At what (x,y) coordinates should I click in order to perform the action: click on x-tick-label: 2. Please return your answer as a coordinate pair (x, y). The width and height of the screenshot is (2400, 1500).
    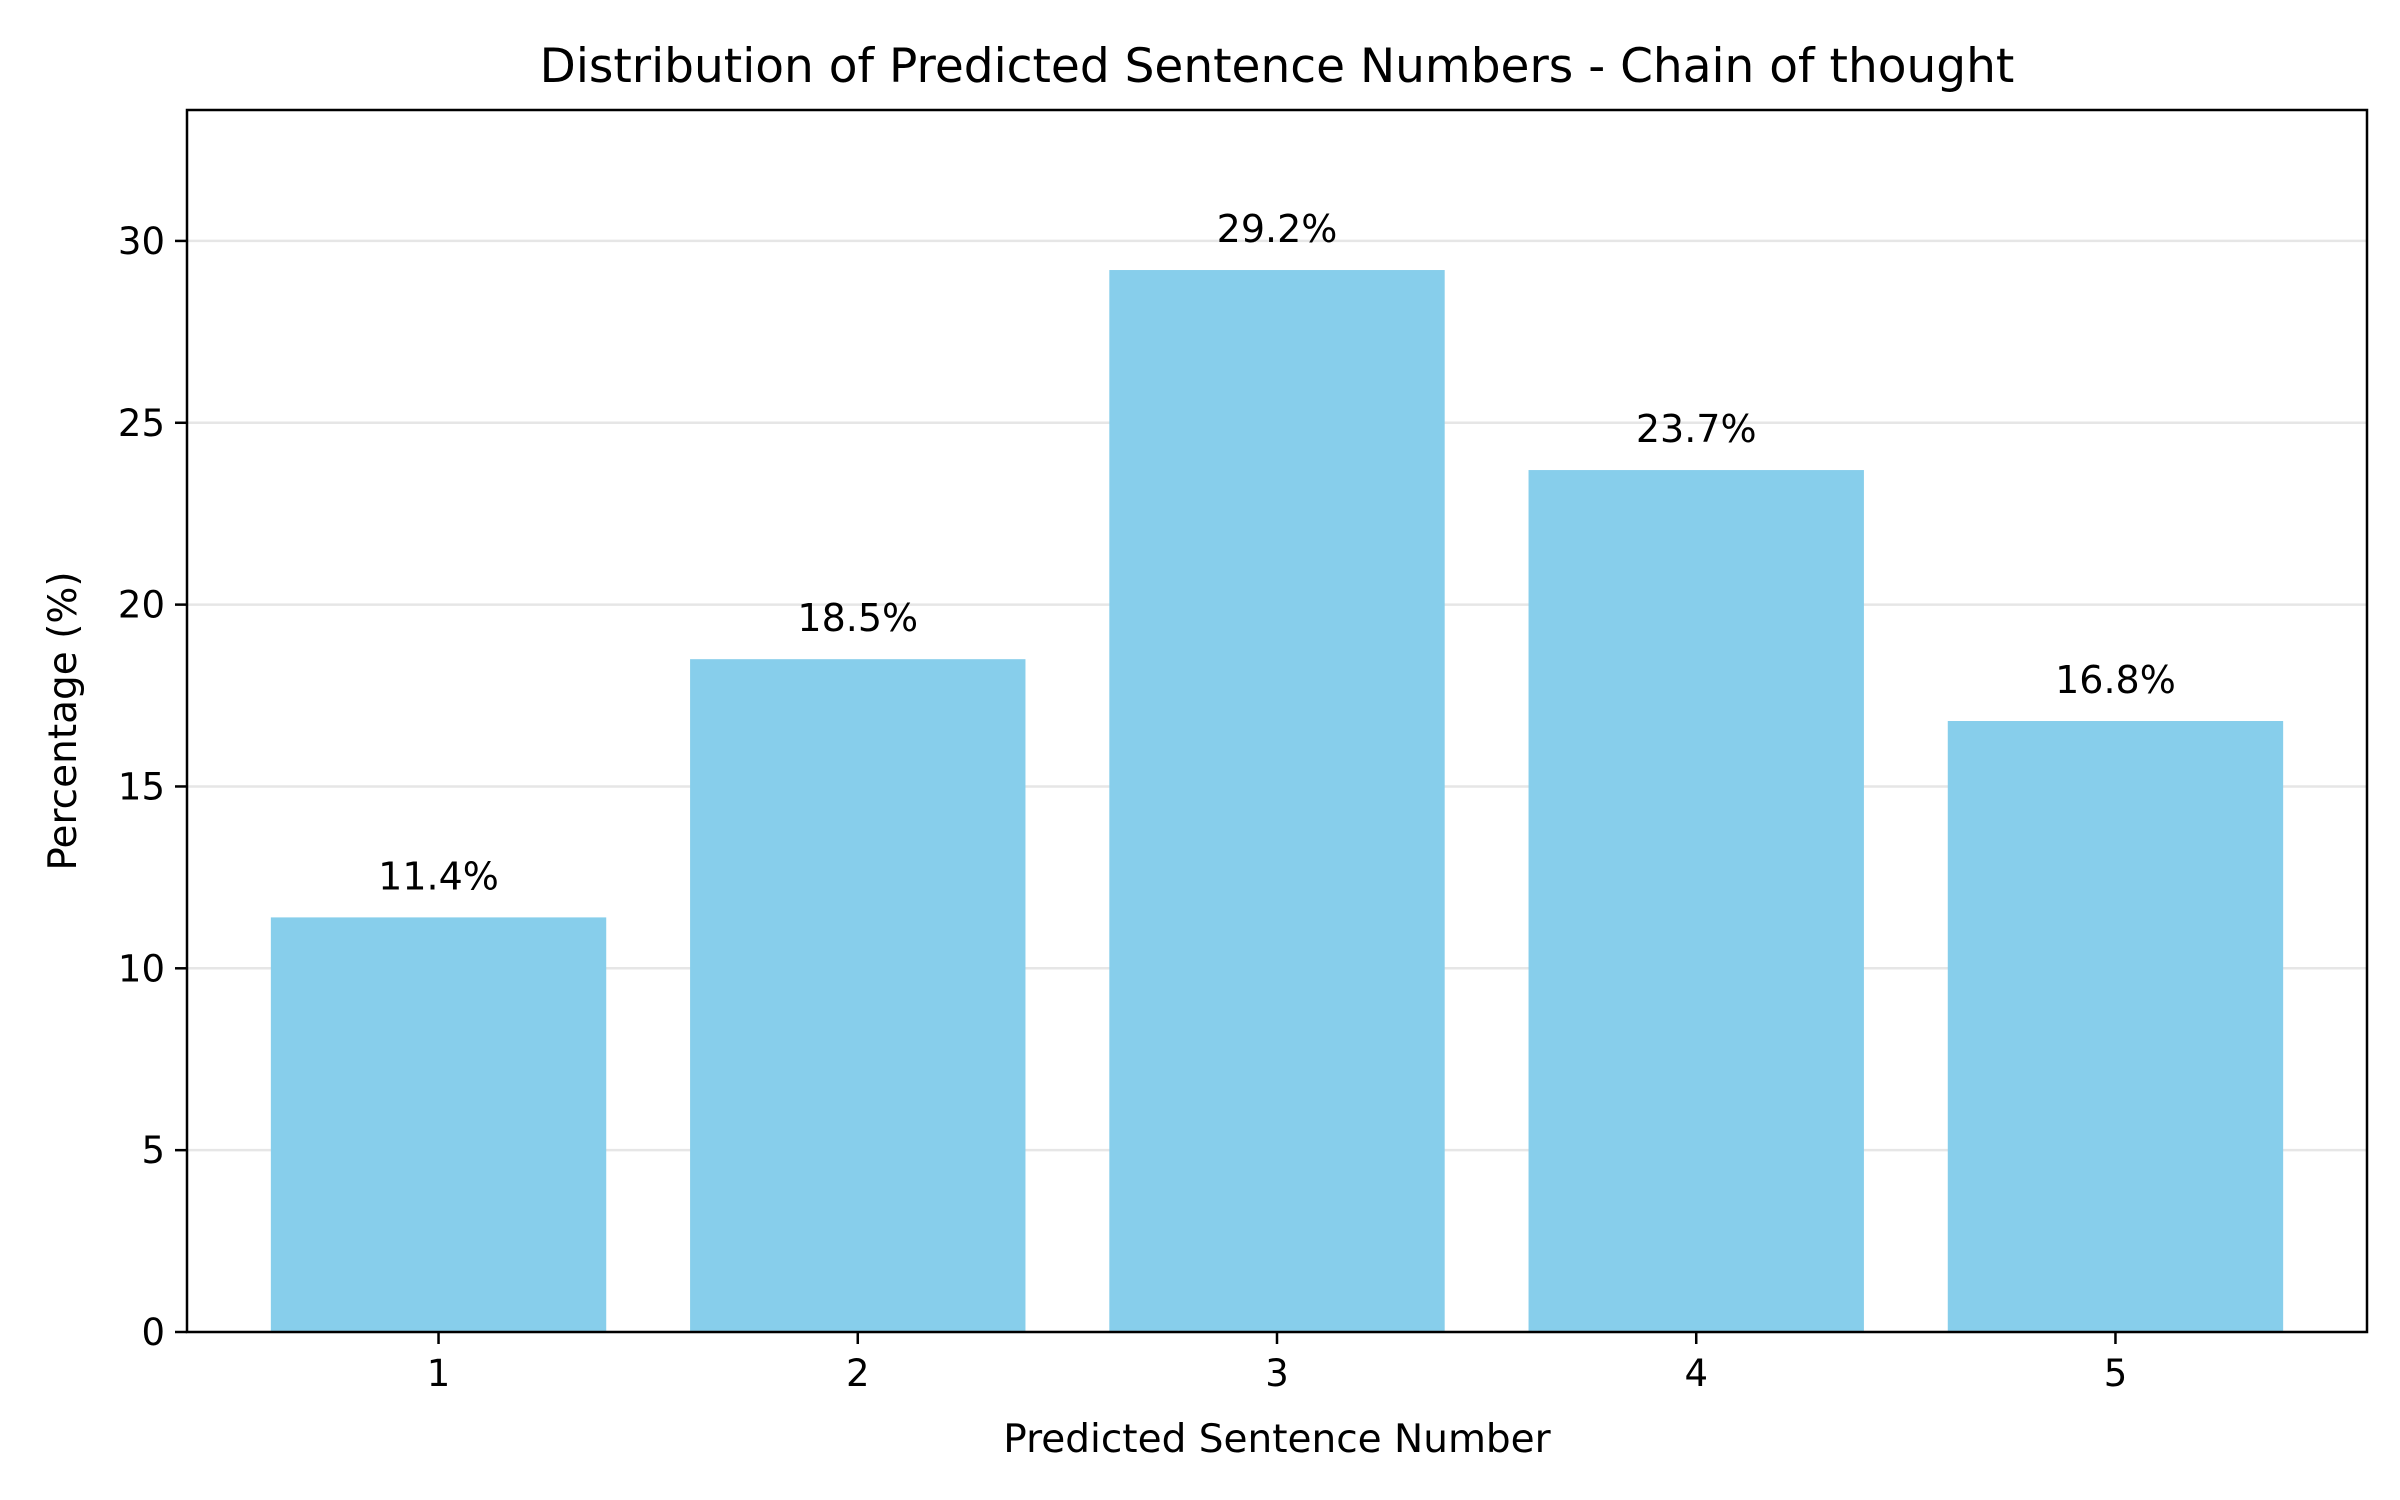
    Looking at the image, I should click on (858, 1373).